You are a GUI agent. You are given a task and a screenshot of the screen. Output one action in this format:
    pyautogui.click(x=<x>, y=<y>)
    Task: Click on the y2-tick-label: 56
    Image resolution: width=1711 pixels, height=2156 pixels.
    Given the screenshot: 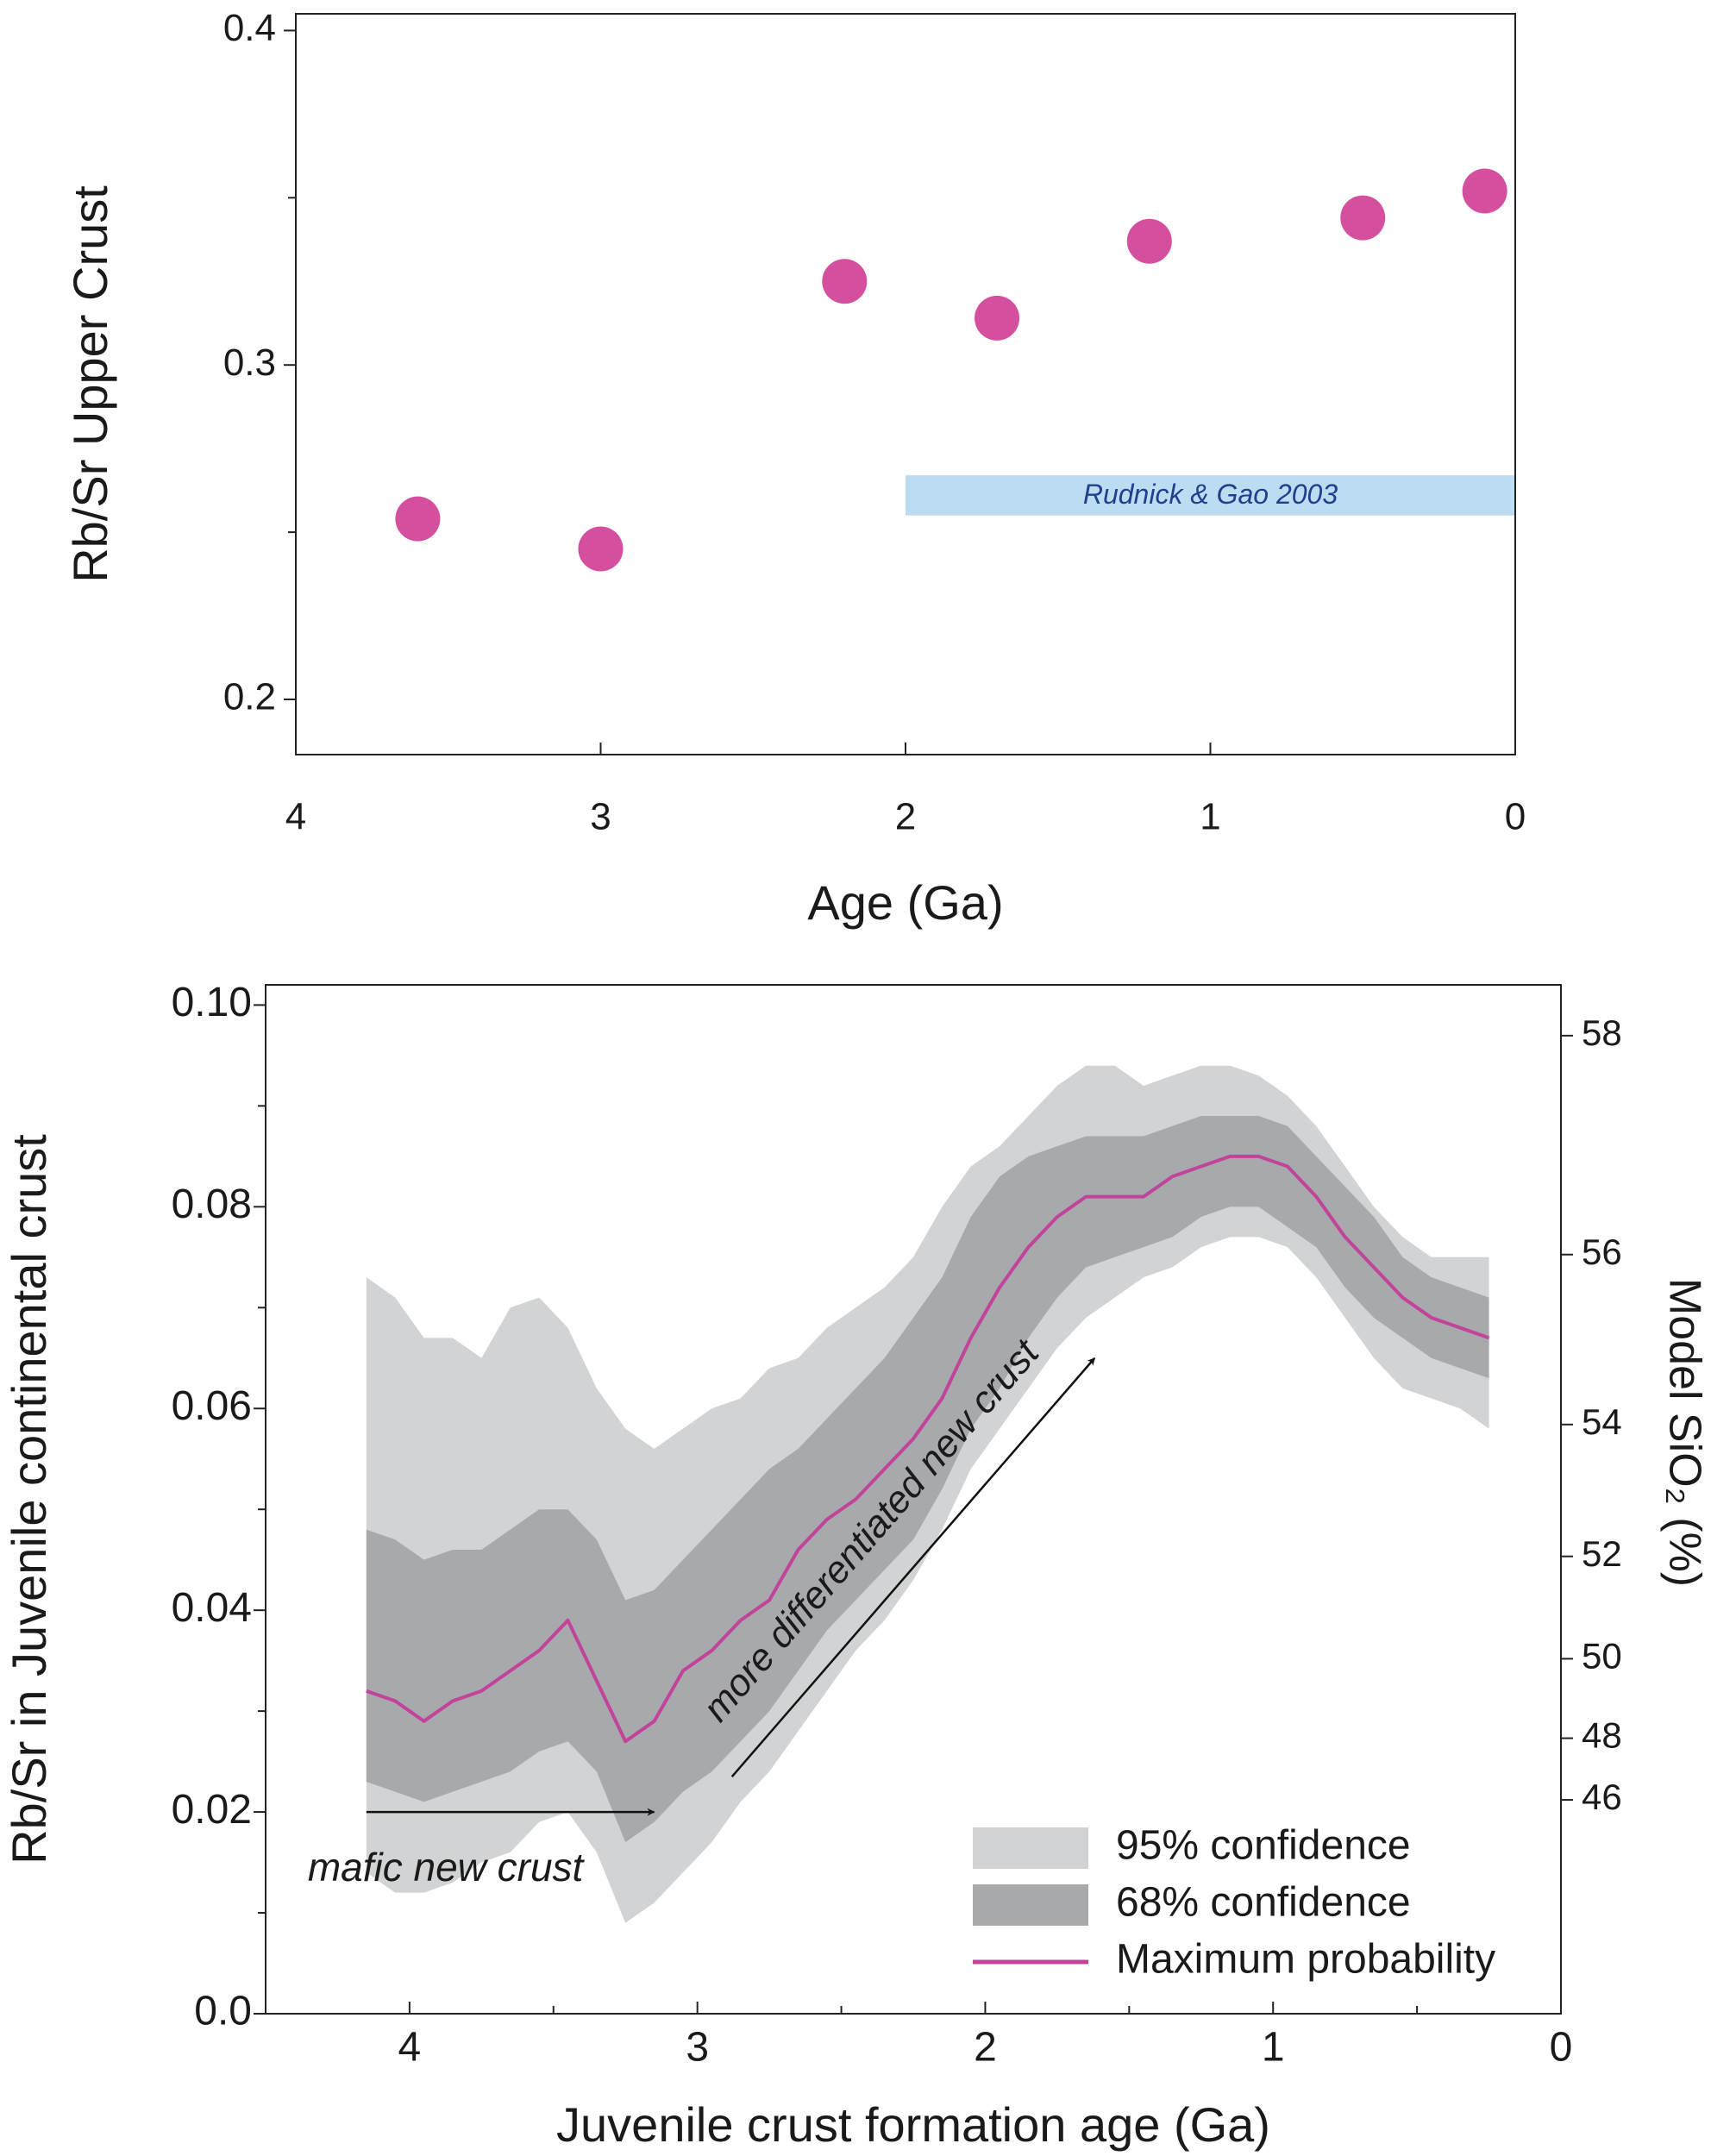 What is the action you would take?
    pyautogui.click(x=1602, y=1252)
    